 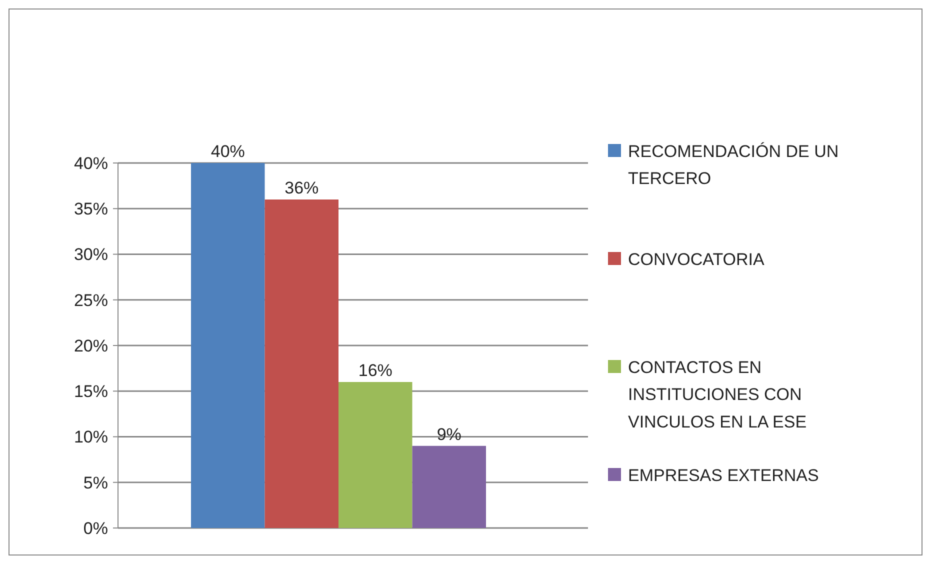 What do you see at coordinates (375, 370) in the screenshot?
I see `data-label: 16%` at bounding box center [375, 370].